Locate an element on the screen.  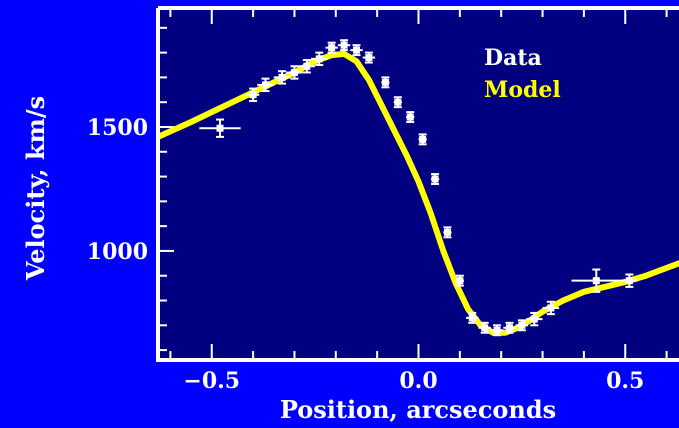
x-axis-title: Position, arcseconds is located at coordinates (418, 409).